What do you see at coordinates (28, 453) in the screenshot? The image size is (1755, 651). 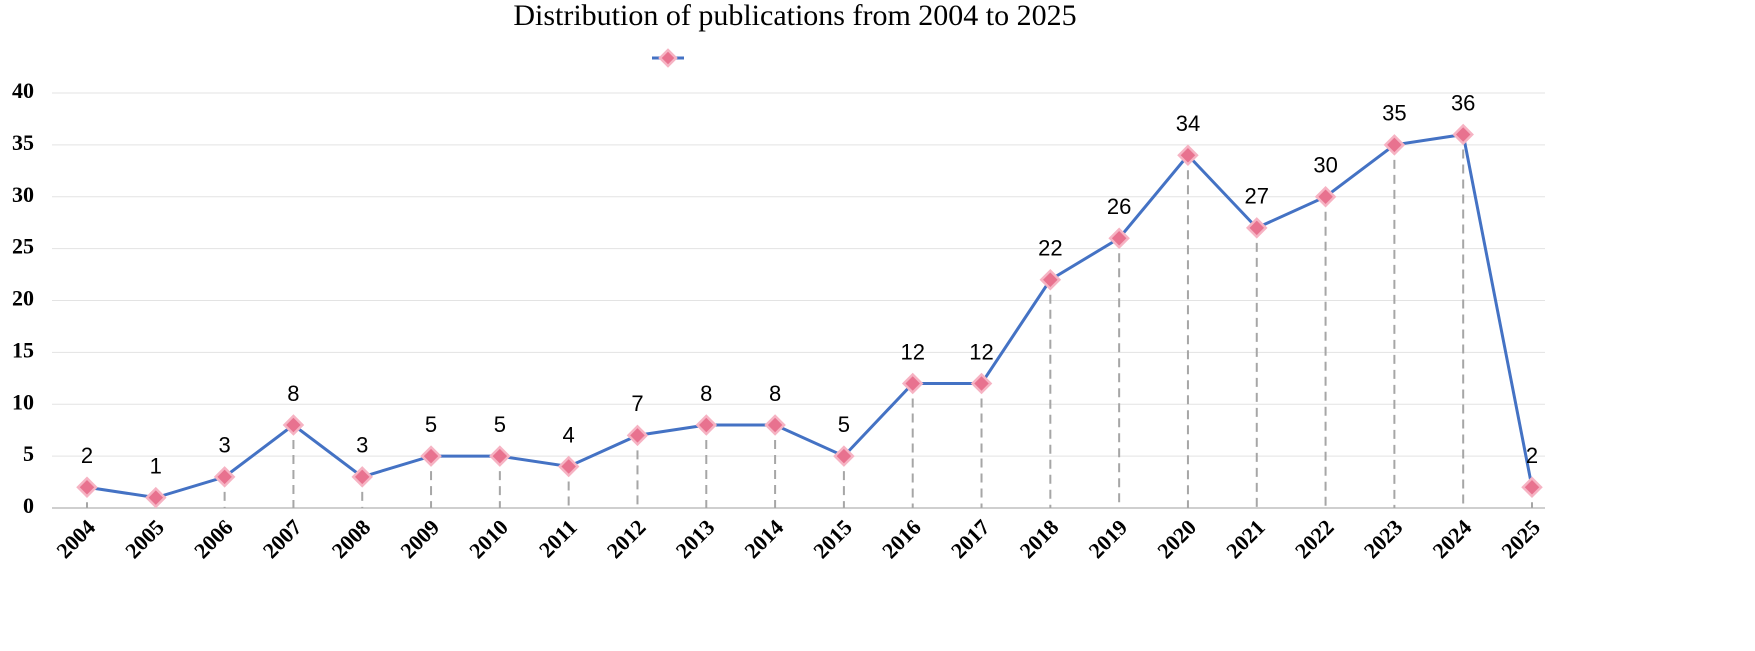 I see `y-tick-label: 5` at bounding box center [28, 453].